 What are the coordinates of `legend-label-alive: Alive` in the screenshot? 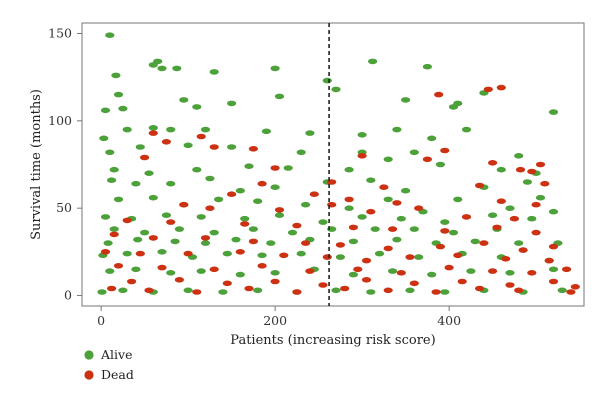 It's located at (116, 354).